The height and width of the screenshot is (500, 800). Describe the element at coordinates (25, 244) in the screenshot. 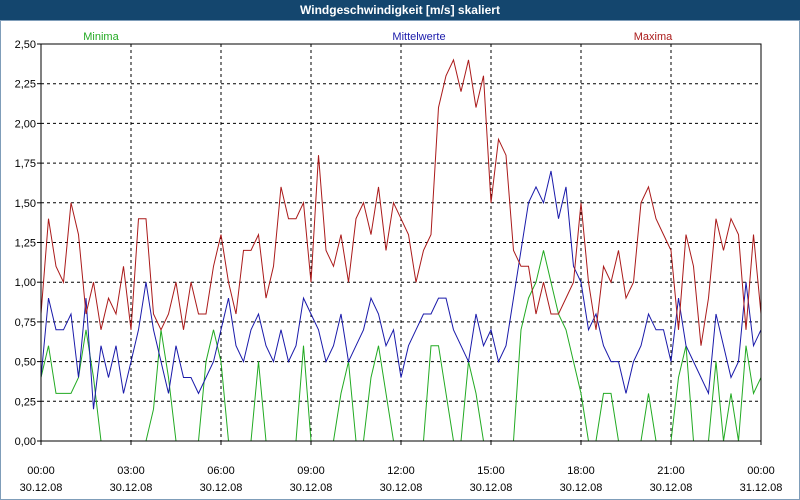

I see `y-tick-label: 1,25` at that location.